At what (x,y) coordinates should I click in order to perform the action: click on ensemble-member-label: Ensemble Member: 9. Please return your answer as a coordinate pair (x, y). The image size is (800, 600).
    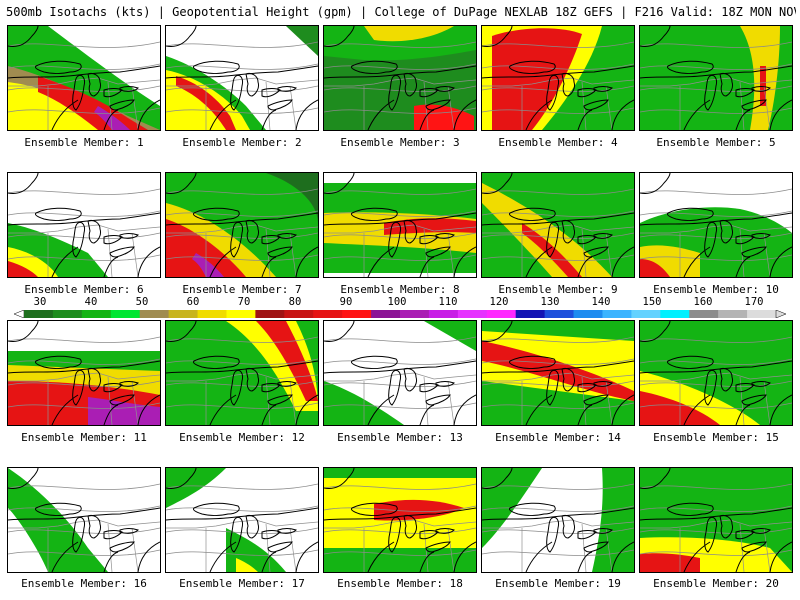
    Looking at the image, I should click on (558, 289).